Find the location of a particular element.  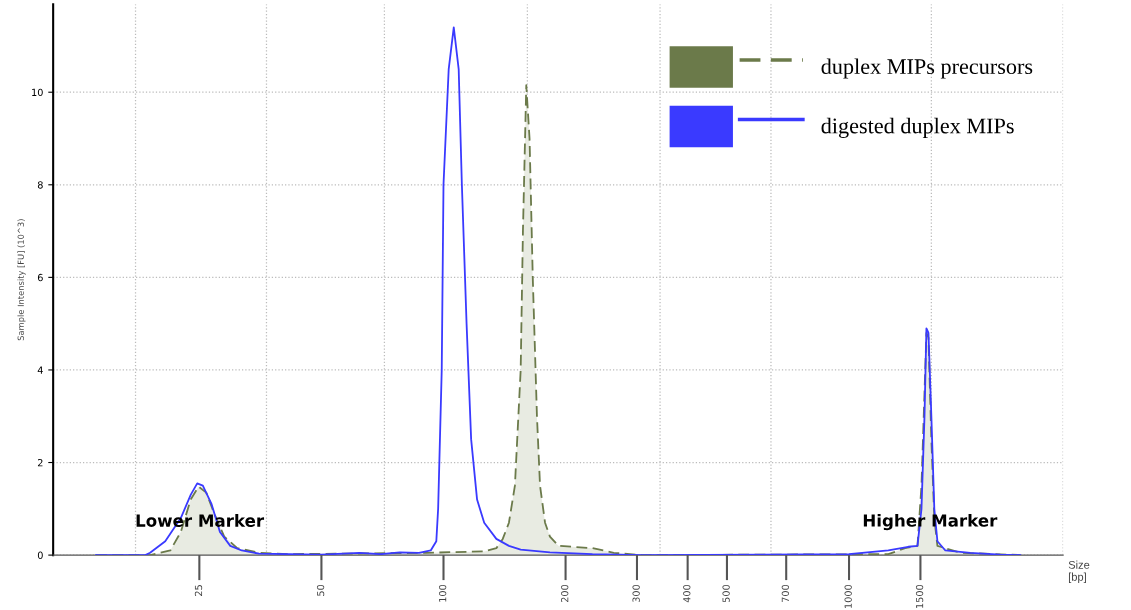

legend-label: duplex MIPs precursors is located at coordinates (927, 68).